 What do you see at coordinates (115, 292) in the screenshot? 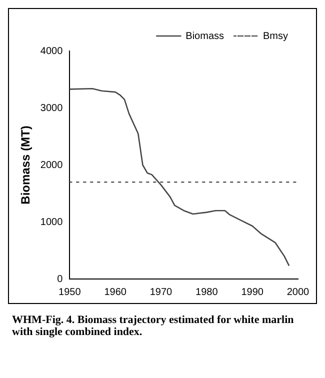
I see `x-tick-label: 1960` at bounding box center [115, 292].